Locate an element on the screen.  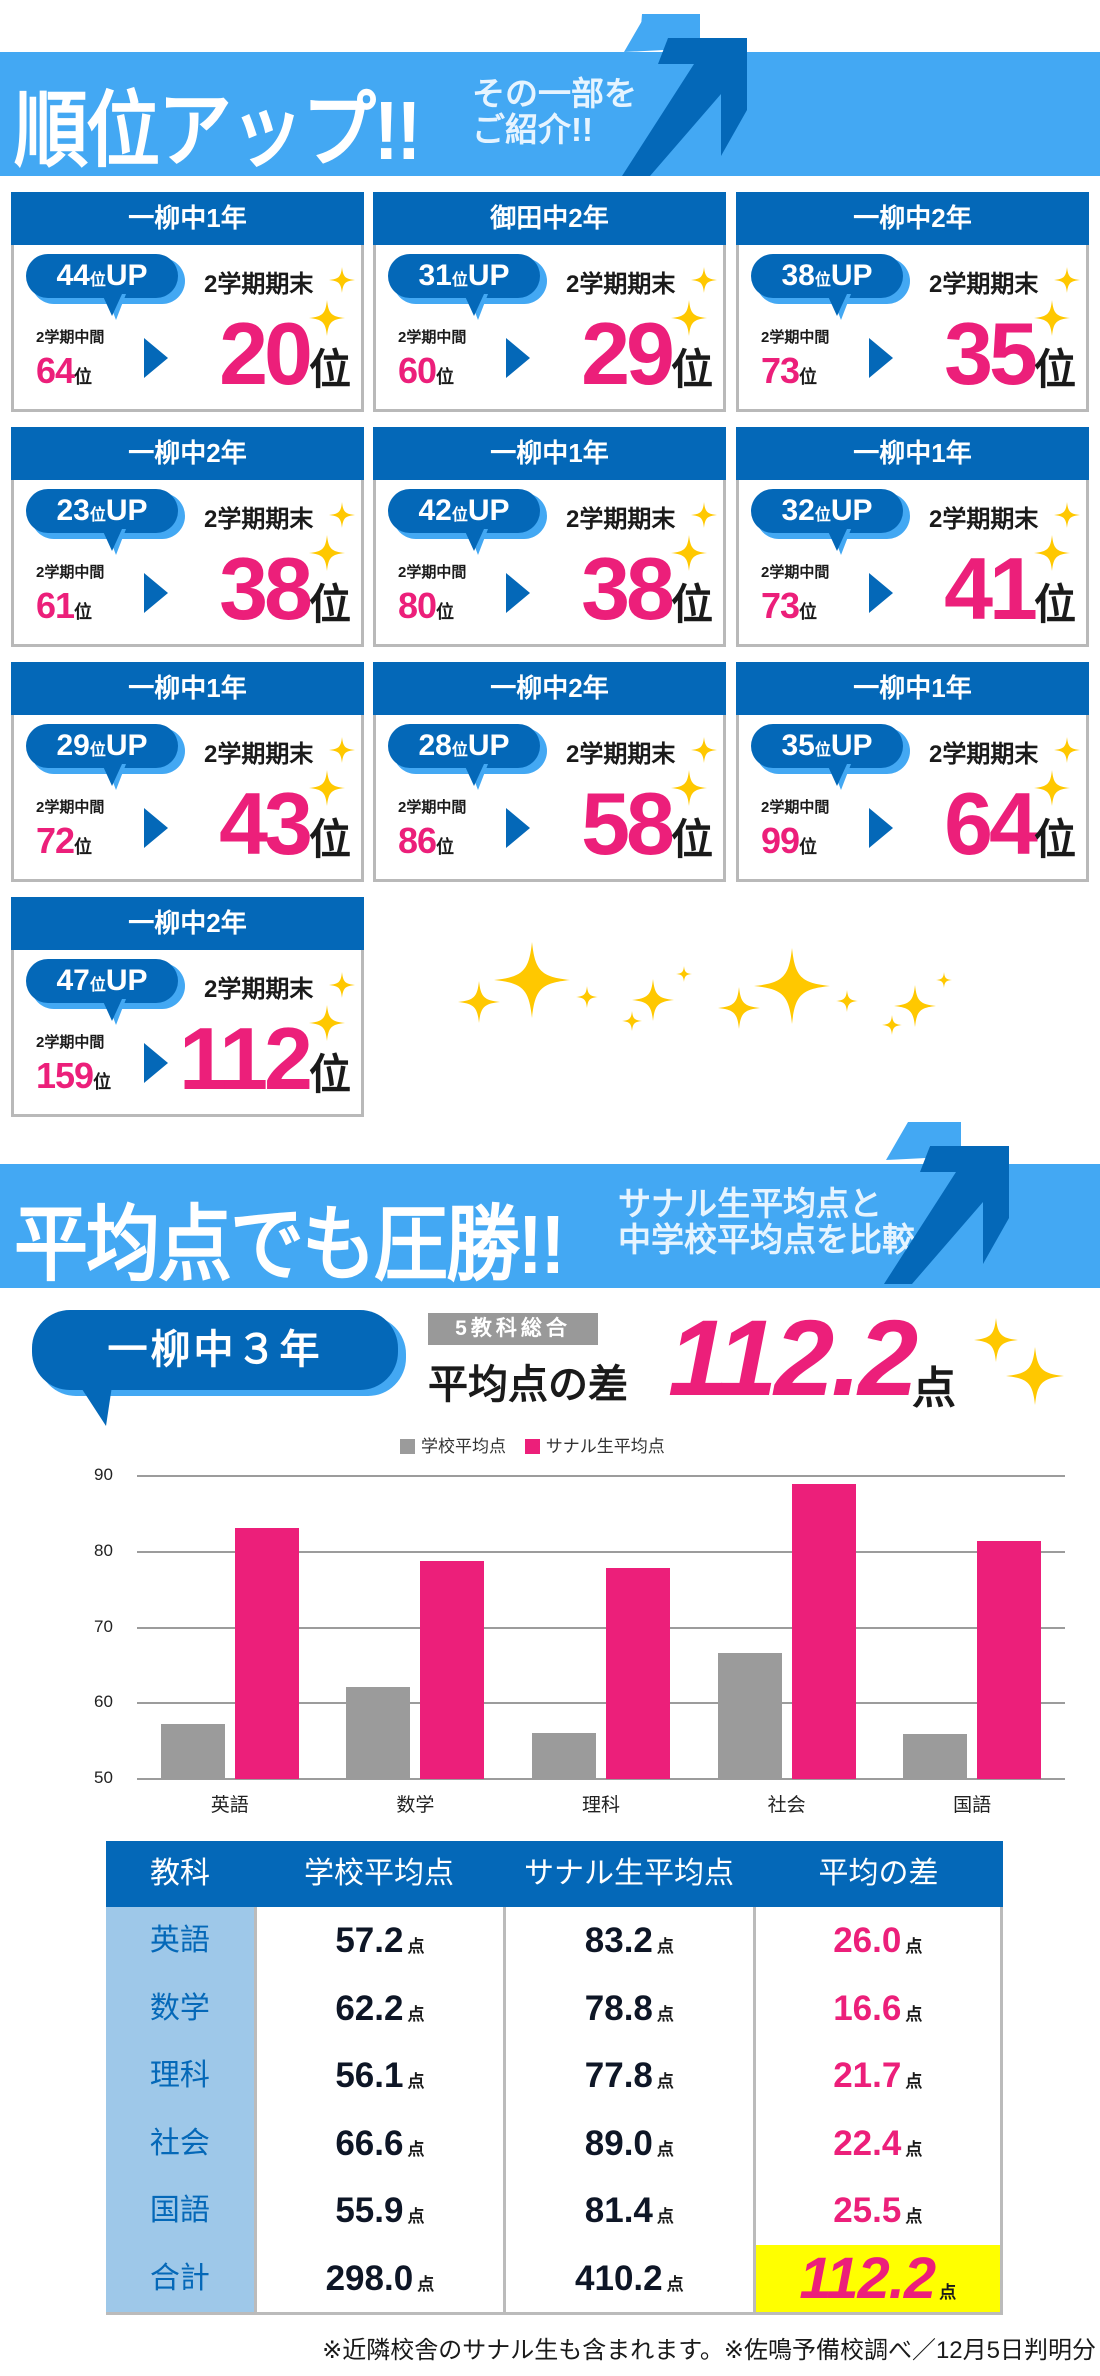
legend-swatch is located at coordinates (407, 1446).